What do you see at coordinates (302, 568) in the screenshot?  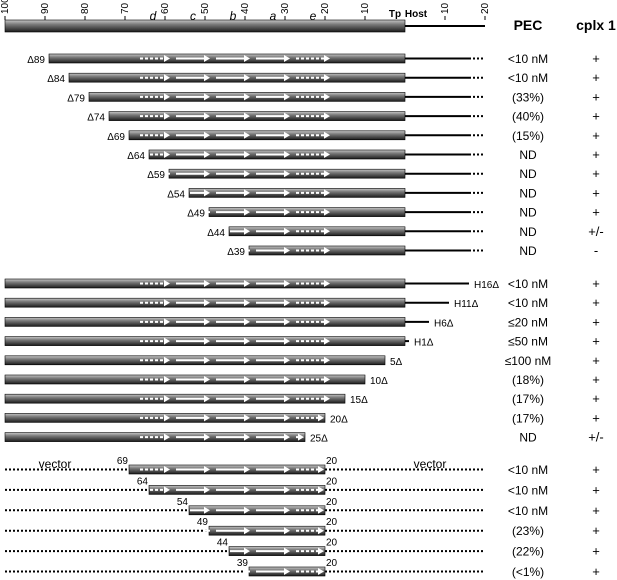 I see `construct-row: 39 20 (<1%) +` at bounding box center [302, 568].